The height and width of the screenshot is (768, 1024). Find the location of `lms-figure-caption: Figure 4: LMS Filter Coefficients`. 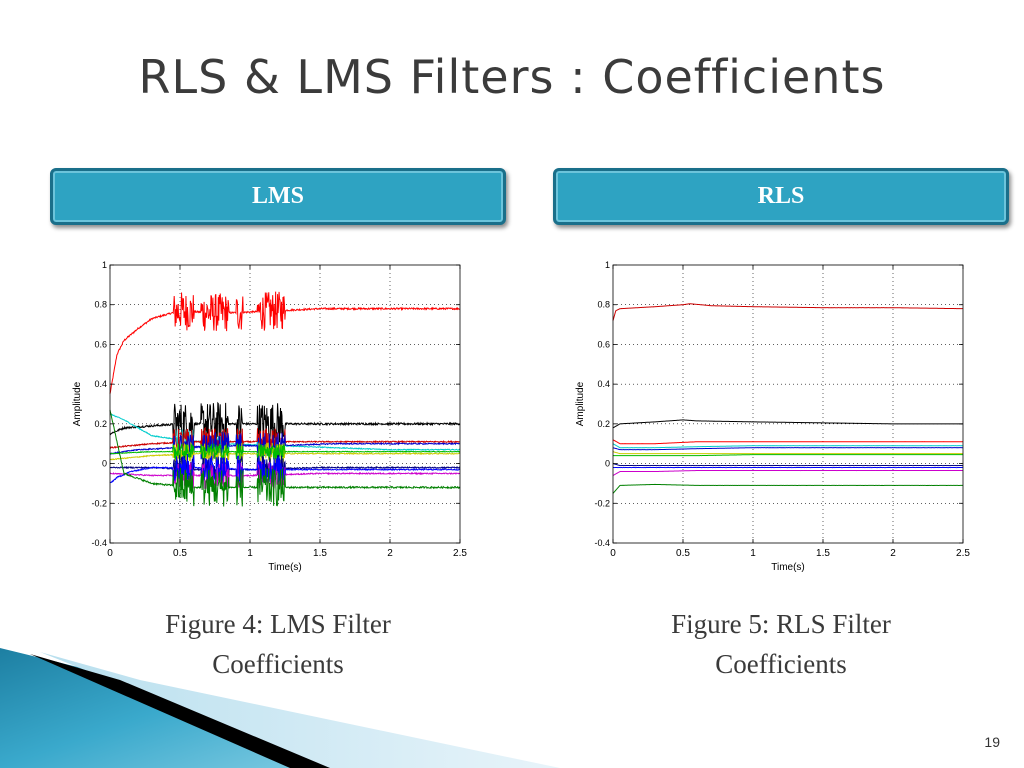

lms-figure-caption: Figure 4: LMS Filter Coefficients is located at coordinates (278, 644).